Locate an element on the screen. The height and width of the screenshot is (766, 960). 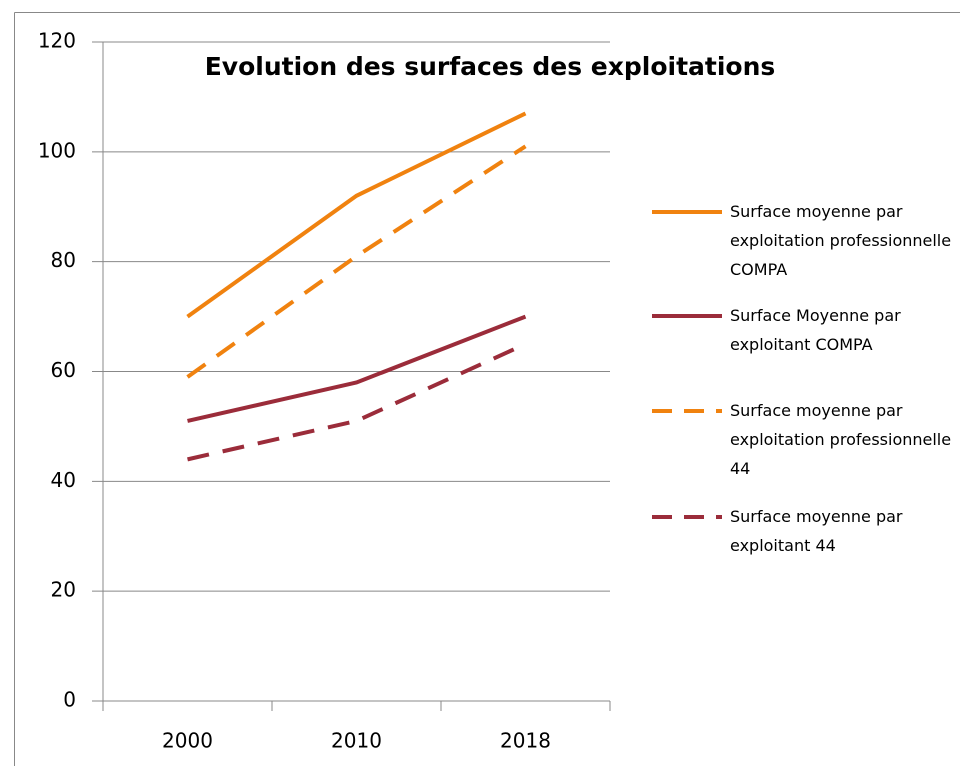
y-tick-label: 120 is located at coordinates (57, 41).